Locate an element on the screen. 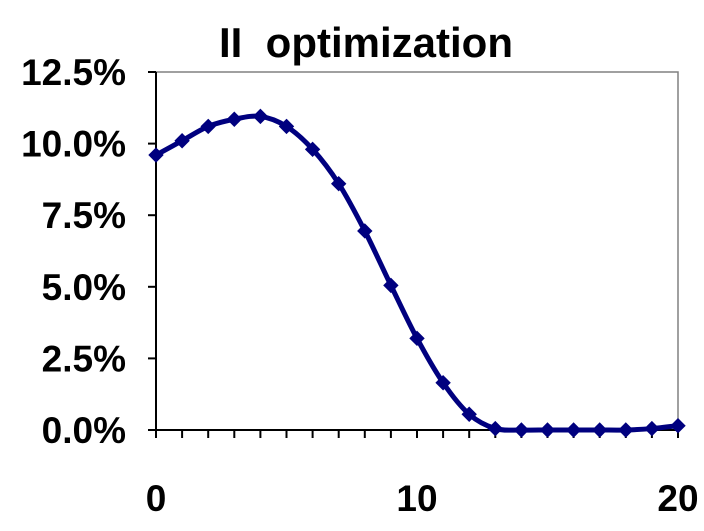 The image size is (704, 531). x-tick-label: 10 is located at coordinates (416, 498).